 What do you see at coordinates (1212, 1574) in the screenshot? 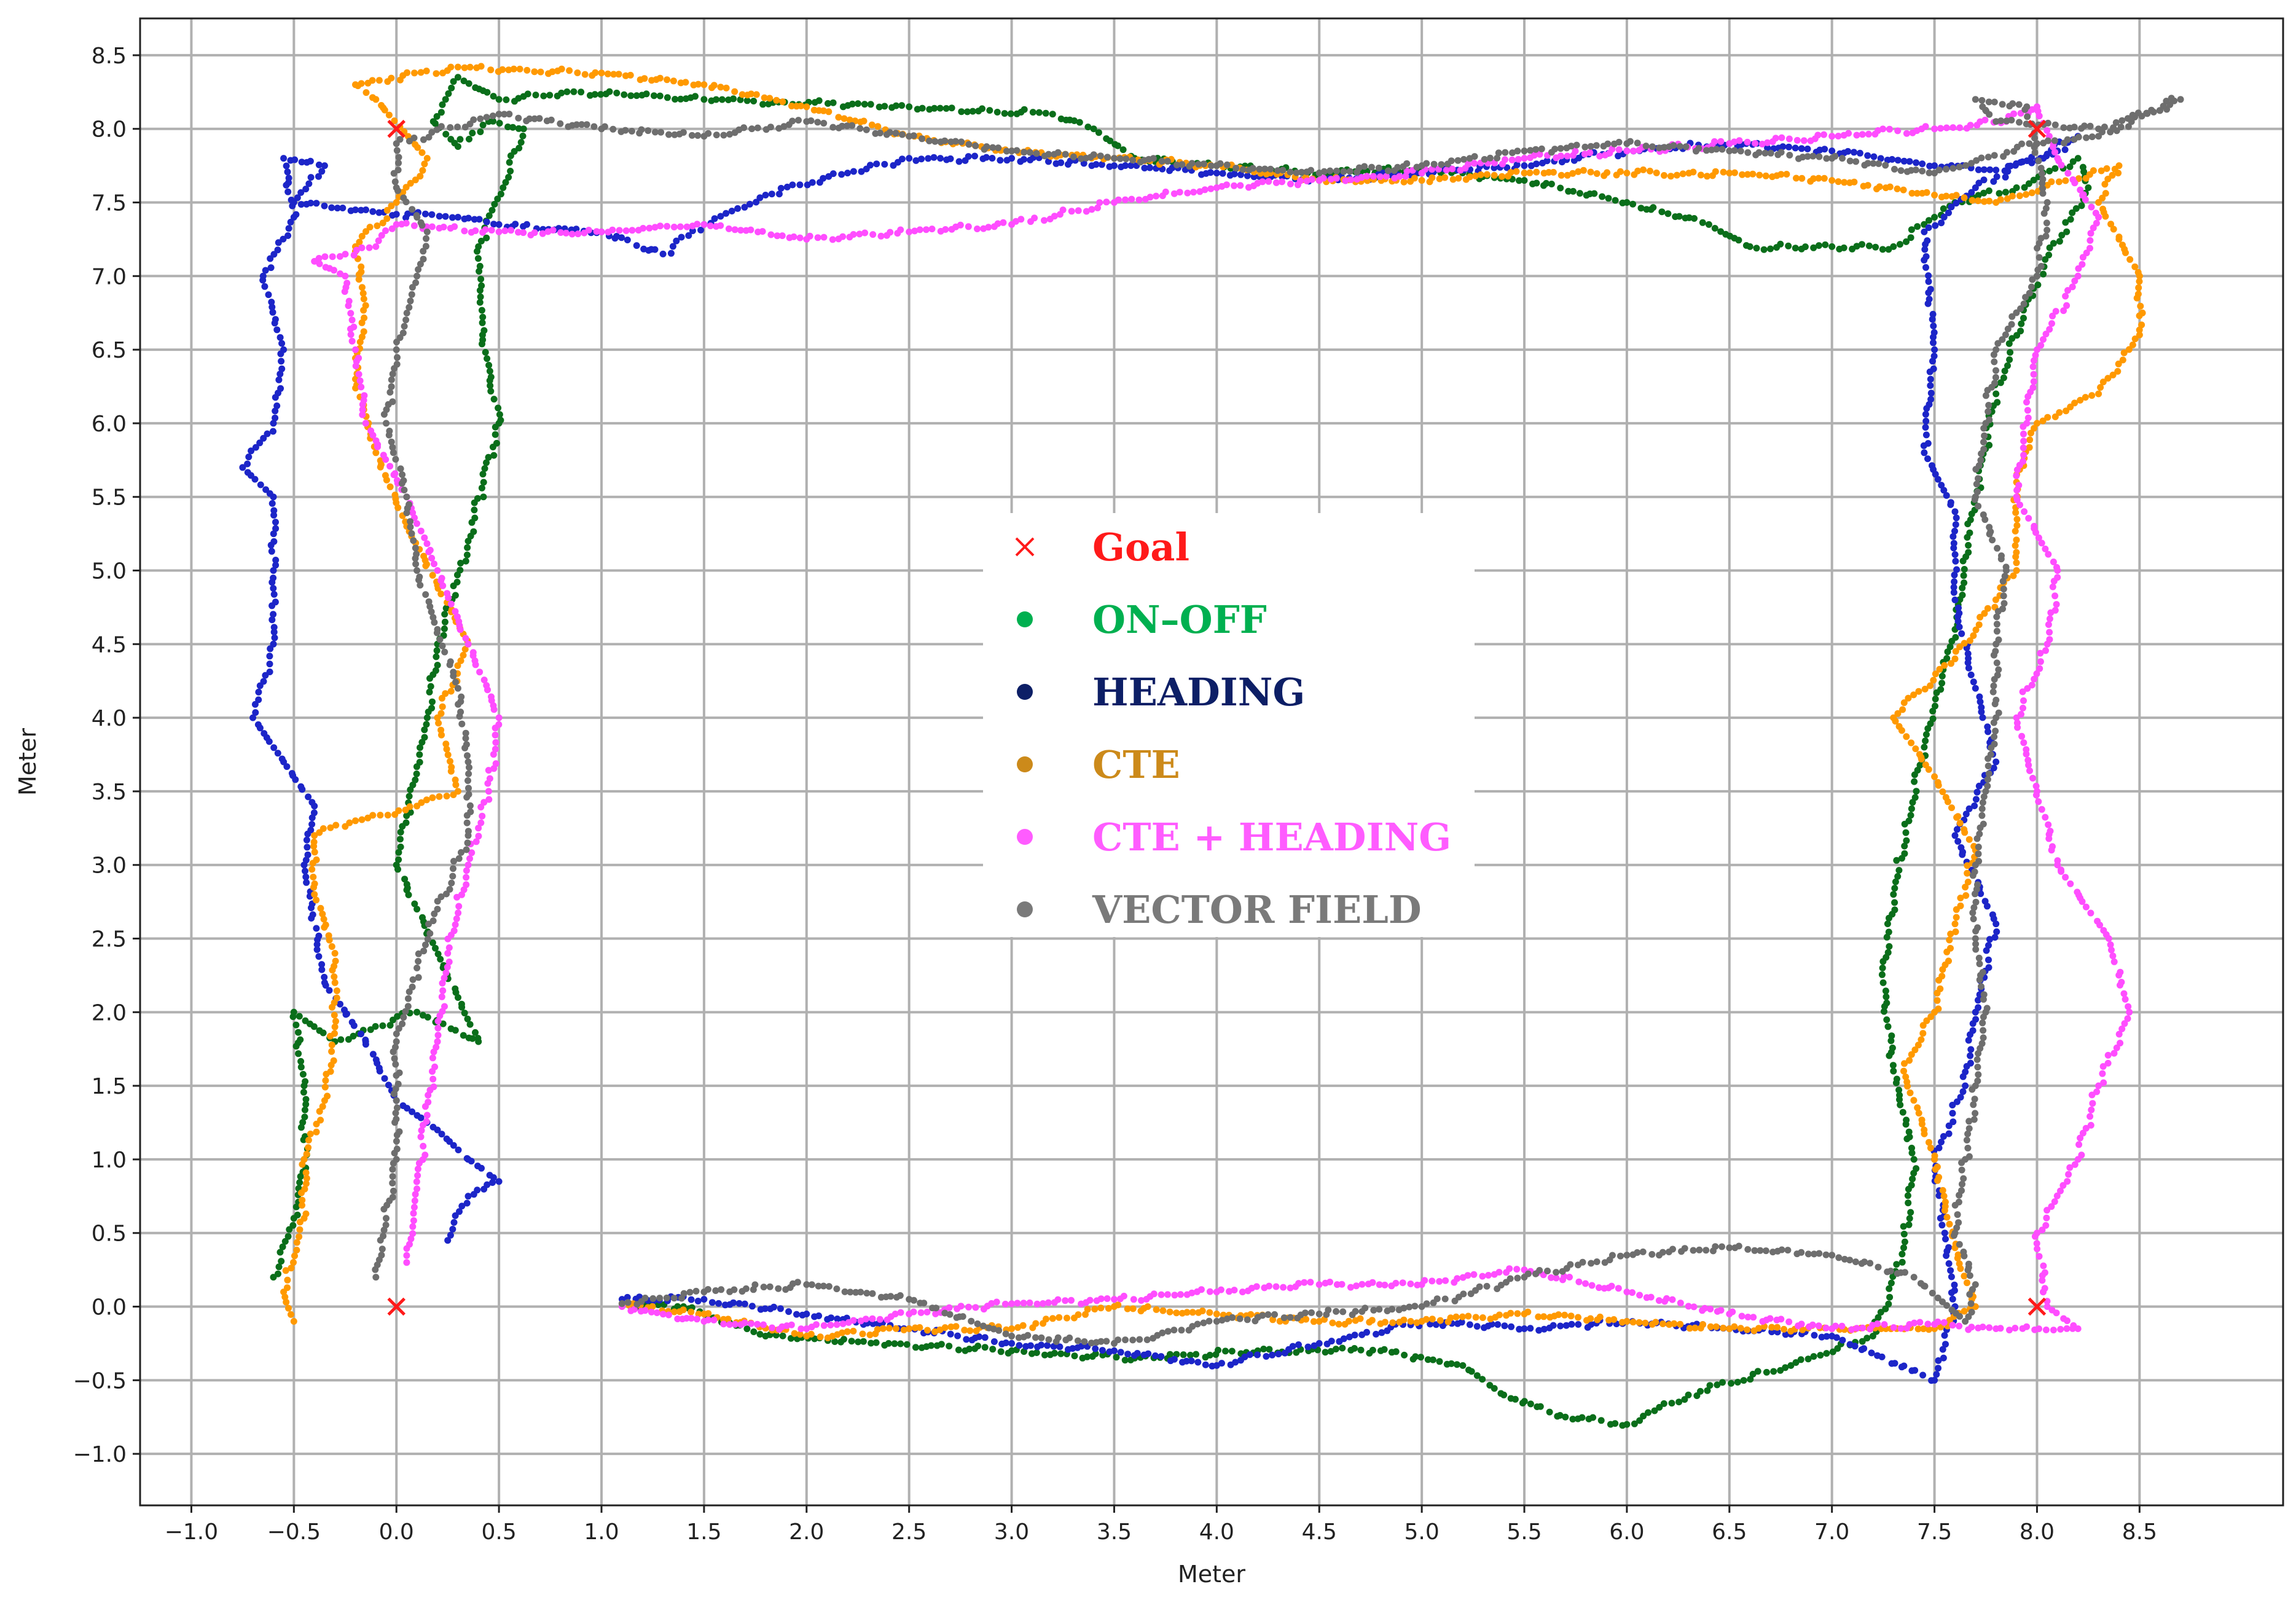
I see `x-axis-label: Meter` at bounding box center [1212, 1574].